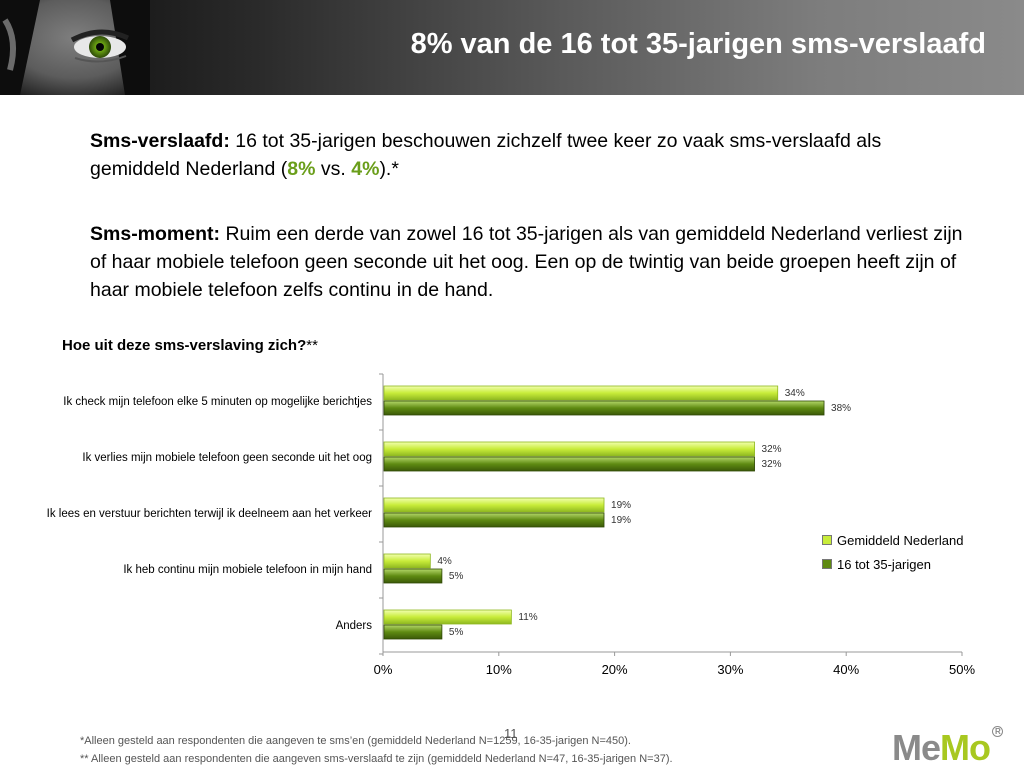 This screenshot has height=769, width=1024. Describe the element at coordinates (900, 540) in the screenshot. I see `legend-label: Gemiddeld Nederland` at that location.